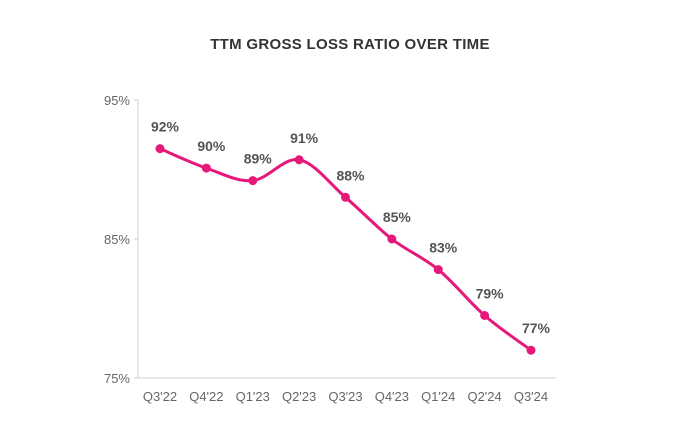 This screenshot has height=447, width=700. What do you see at coordinates (443, 248) in the screenshot?
I see `data-label: 83%` at bounding box center [443, 248].